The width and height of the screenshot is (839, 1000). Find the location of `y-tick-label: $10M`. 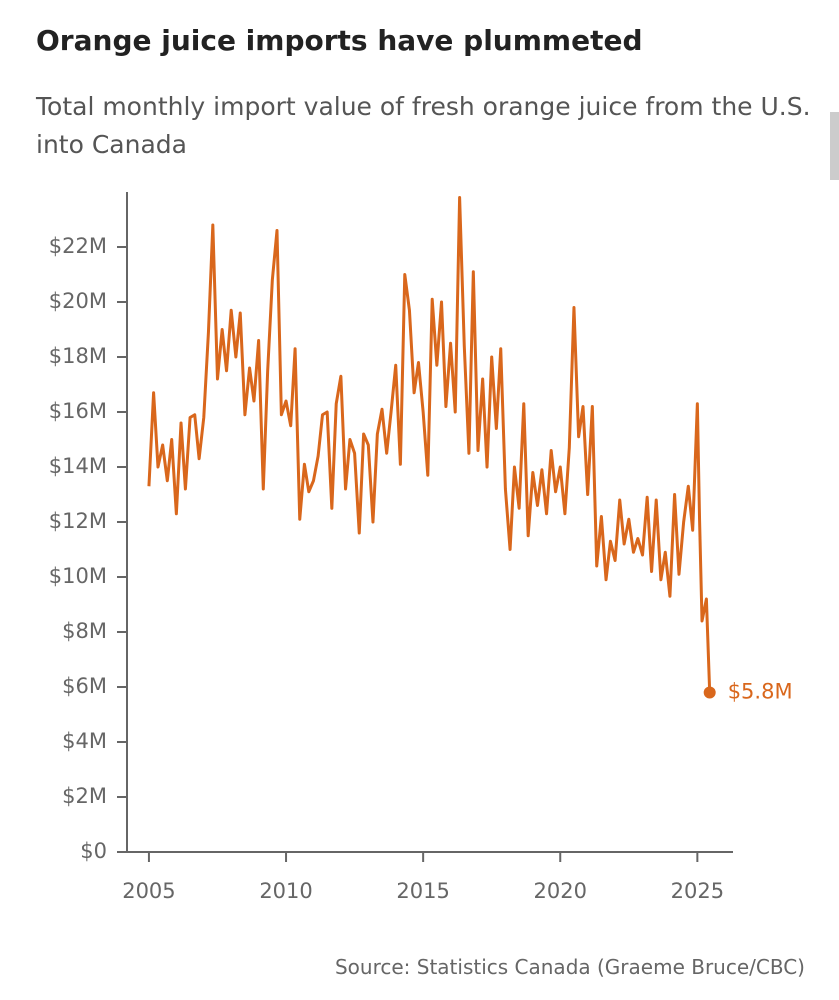

y-tick-label: $10M is located at coordinates (78, 576).